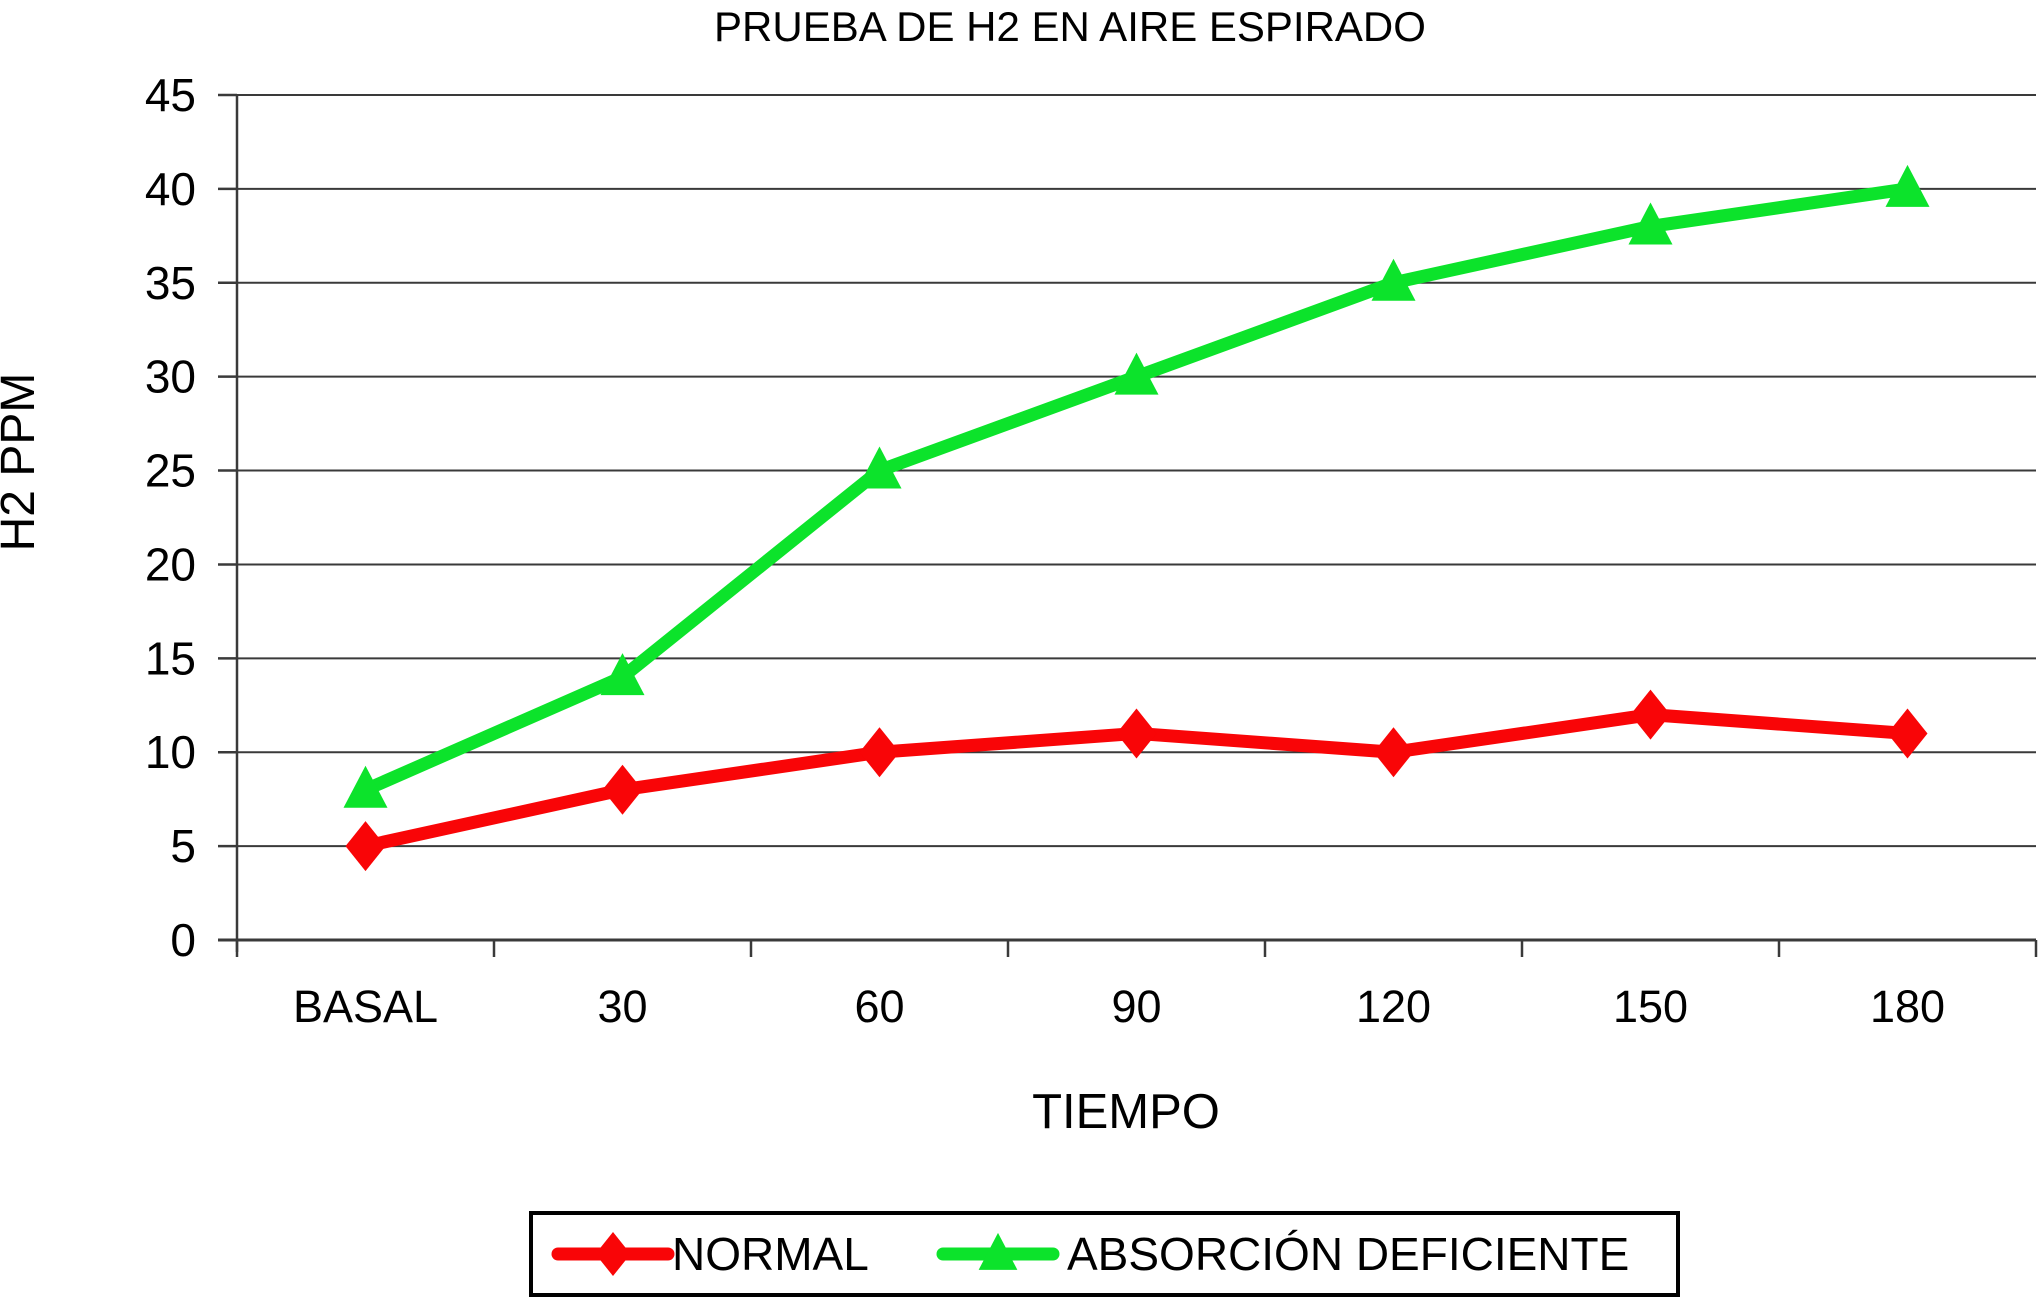  I want to click on legend-box, so click(1104, 1254).